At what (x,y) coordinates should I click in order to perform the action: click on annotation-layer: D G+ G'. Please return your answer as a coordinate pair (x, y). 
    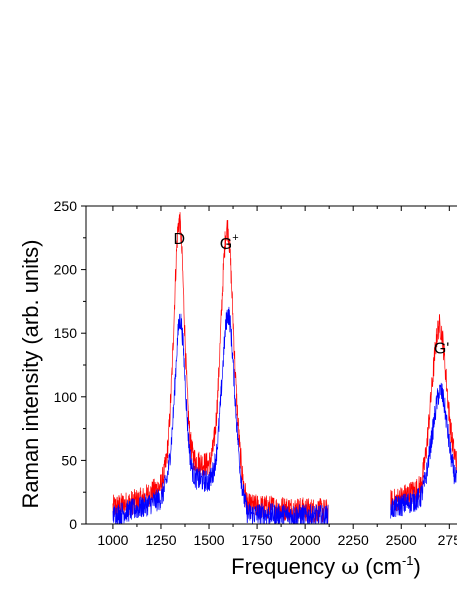
    Looking at the image, I should click on (311, 294).